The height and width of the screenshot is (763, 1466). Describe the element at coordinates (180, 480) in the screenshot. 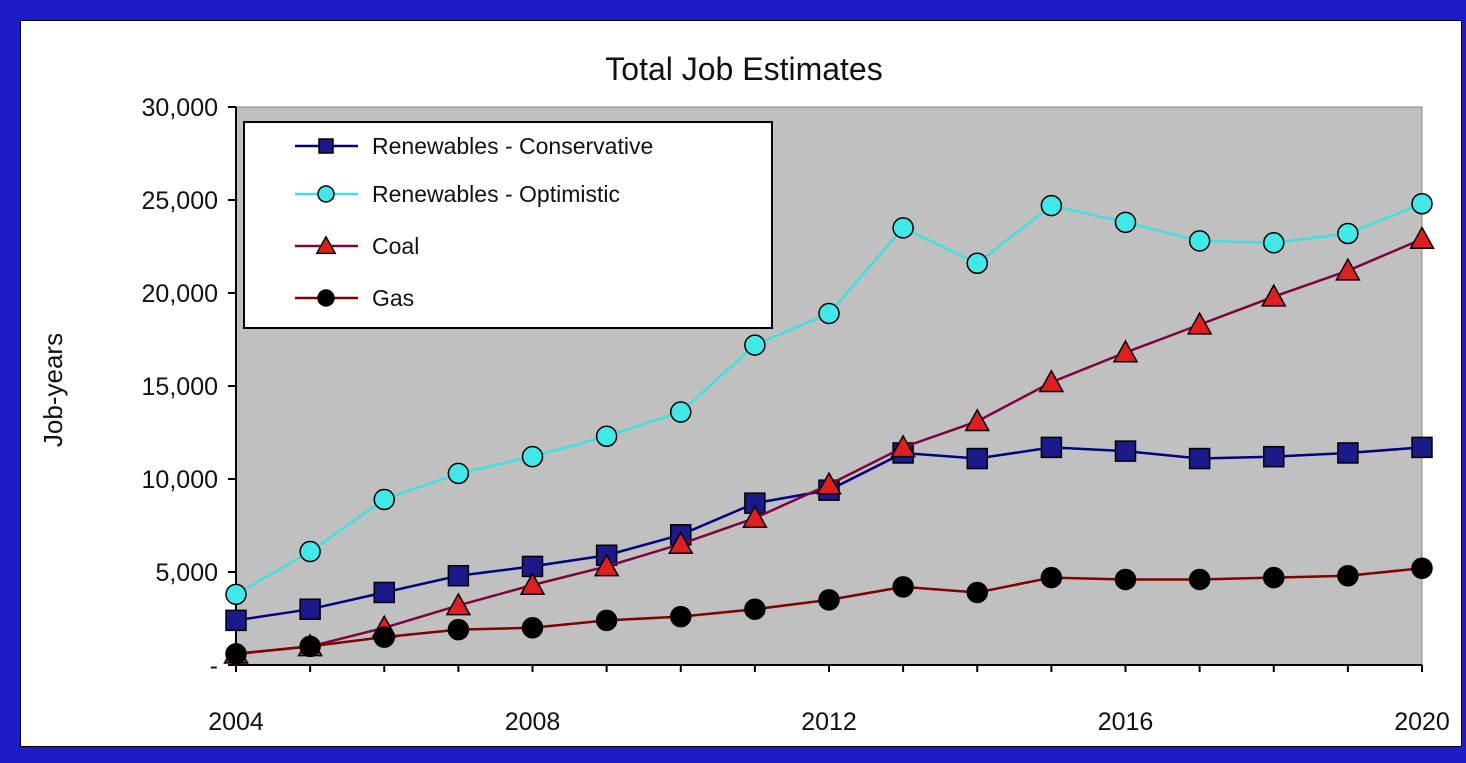

I see `y-tick-label: 10,000` at that location.